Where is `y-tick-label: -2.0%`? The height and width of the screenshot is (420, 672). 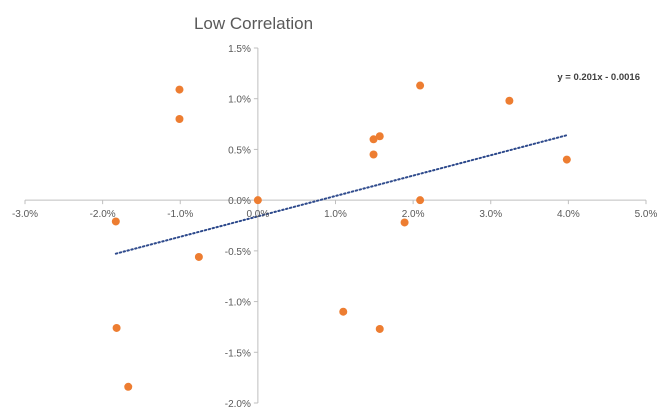
y-tick-label: -2.0% is located at coordinates (238, 404).